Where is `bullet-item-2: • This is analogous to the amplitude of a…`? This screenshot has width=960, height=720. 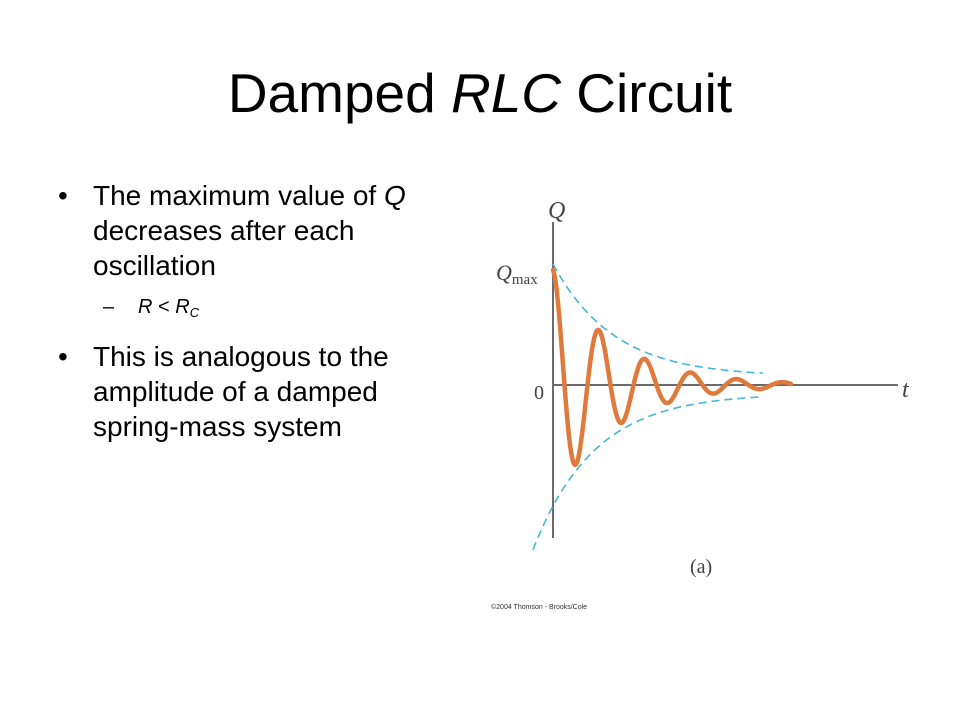 bullet-item-2: • This is analogous to the amplitude of a… is located at coordinates (258, 391).